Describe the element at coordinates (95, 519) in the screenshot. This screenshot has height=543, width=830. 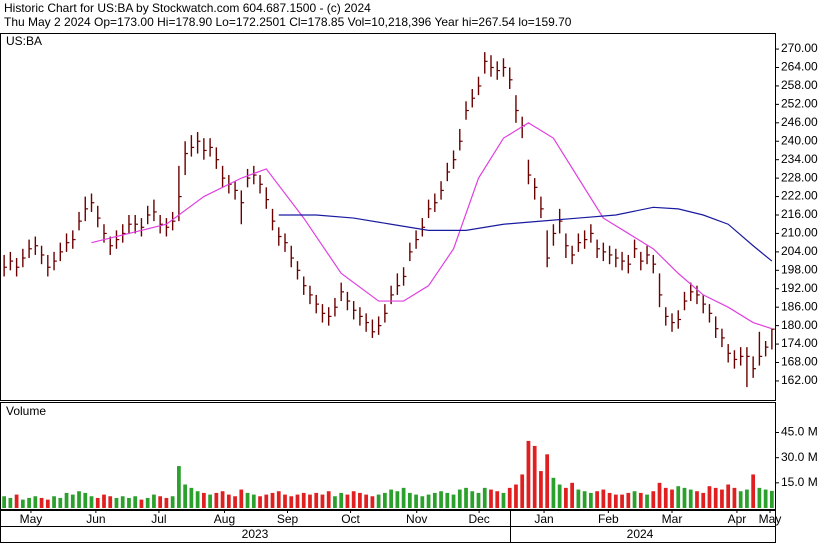
I see `x-tick-label: Jun` at that location.